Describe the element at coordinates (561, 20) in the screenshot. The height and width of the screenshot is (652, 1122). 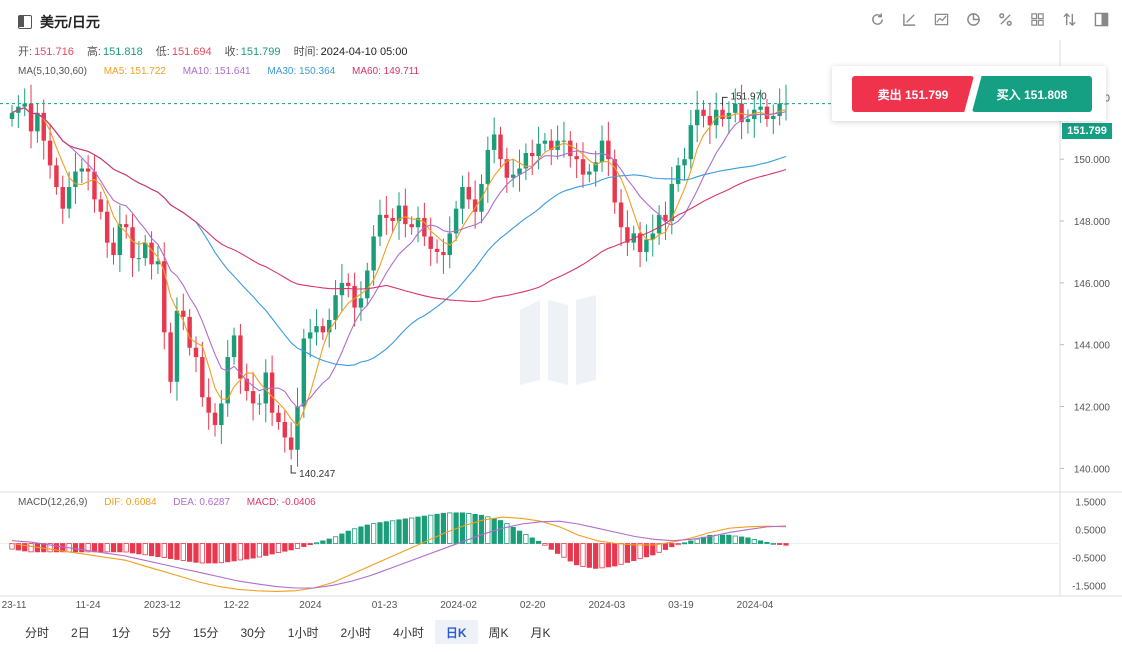
I see `top-bar: 美元/日元` at that location.